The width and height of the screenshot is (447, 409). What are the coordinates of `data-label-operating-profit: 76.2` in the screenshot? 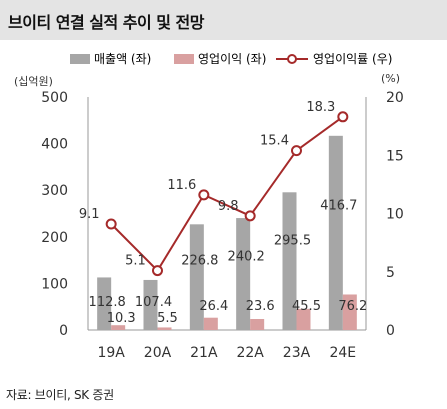 It's located at (352, 306).